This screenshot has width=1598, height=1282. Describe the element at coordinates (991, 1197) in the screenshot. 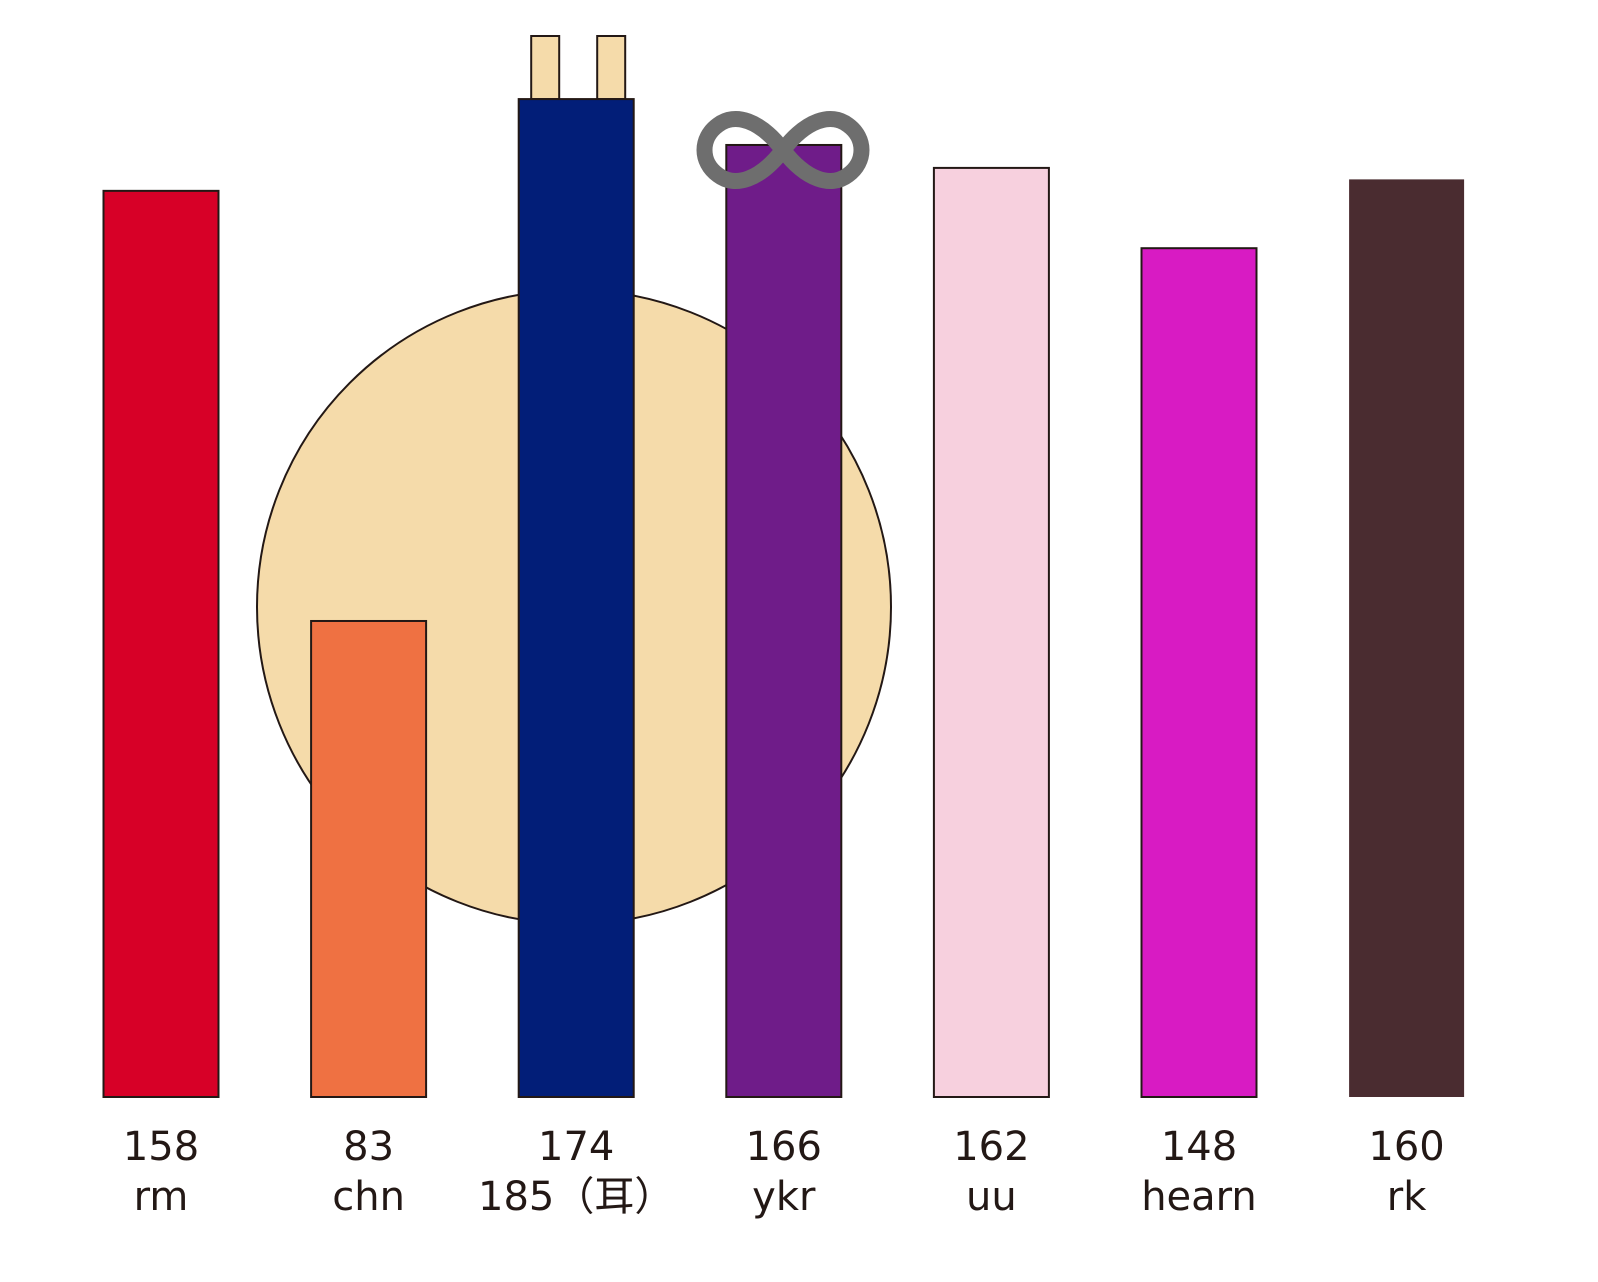

I see `category-label: uu` at that location.